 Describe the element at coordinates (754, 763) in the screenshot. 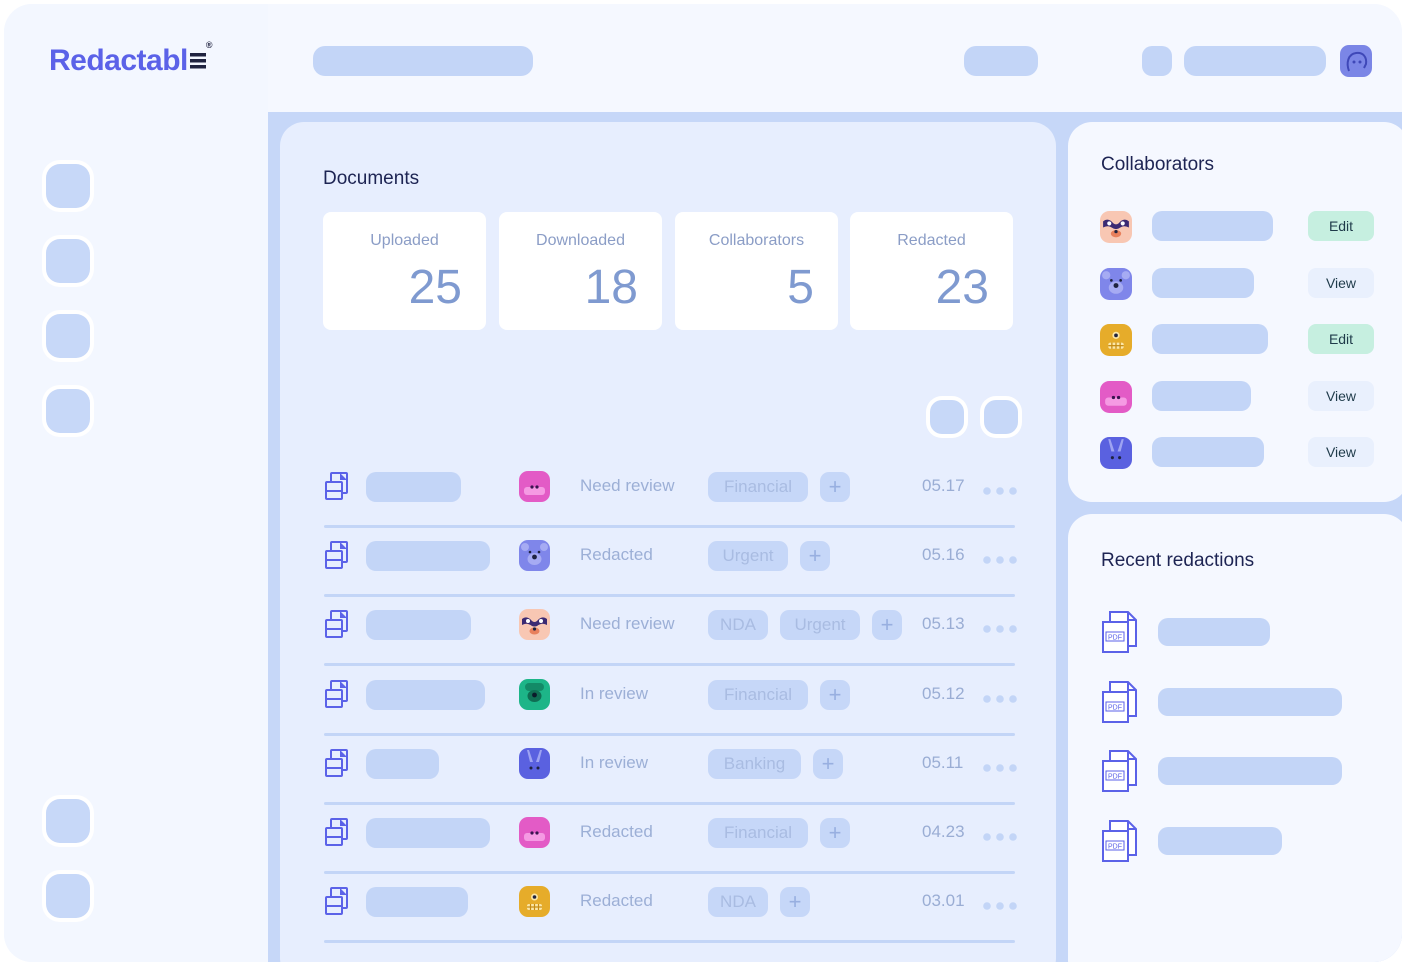

I see `tag-badge: Banking` at that location.